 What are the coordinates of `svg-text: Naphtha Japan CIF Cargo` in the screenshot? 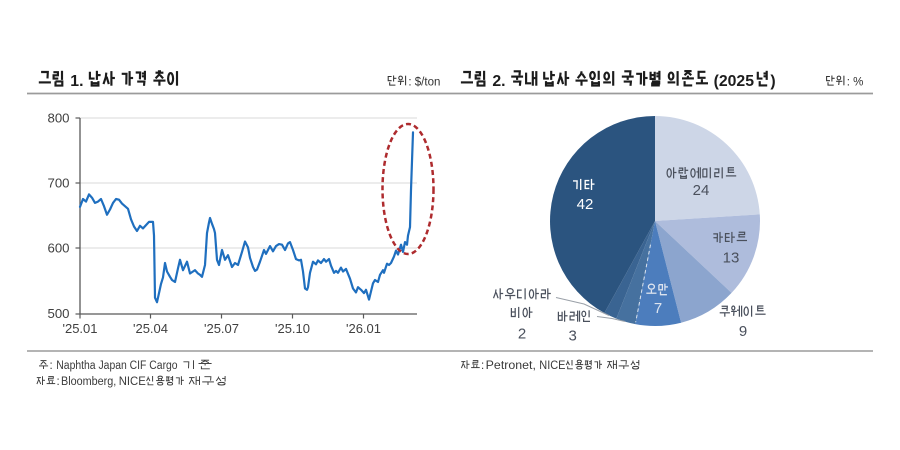 It's located at (116, 366).